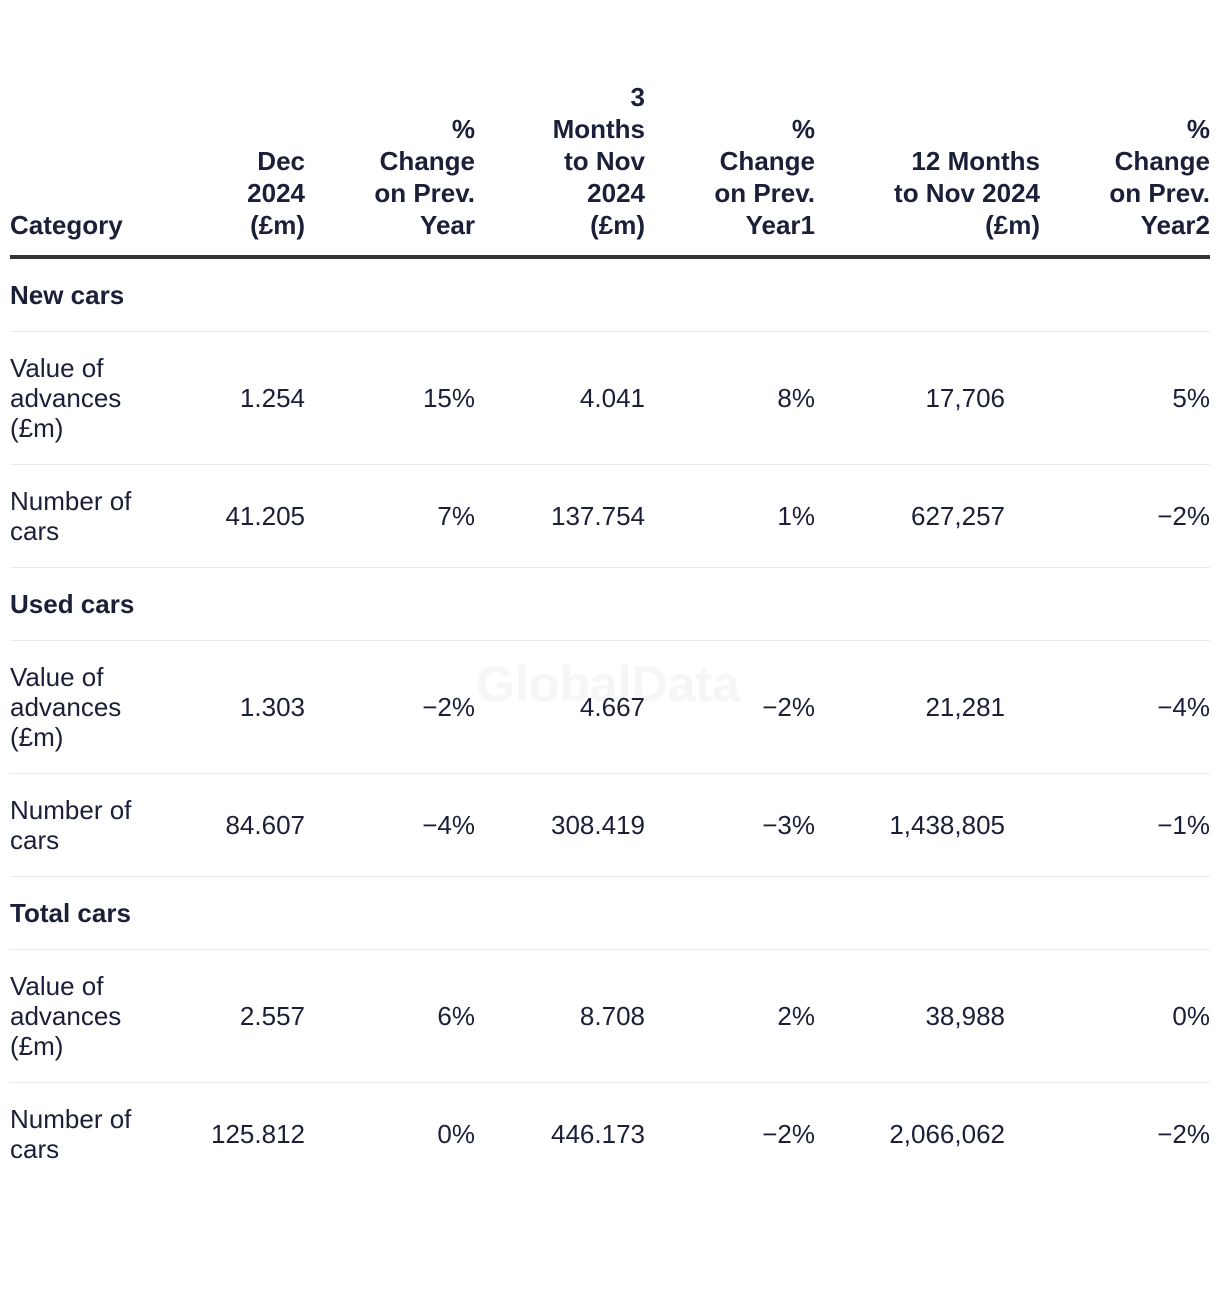  Describe the element at coordinates (390, 707) in the screenshot. I see `cell-pct-change-prev-year: −2%` at that location.